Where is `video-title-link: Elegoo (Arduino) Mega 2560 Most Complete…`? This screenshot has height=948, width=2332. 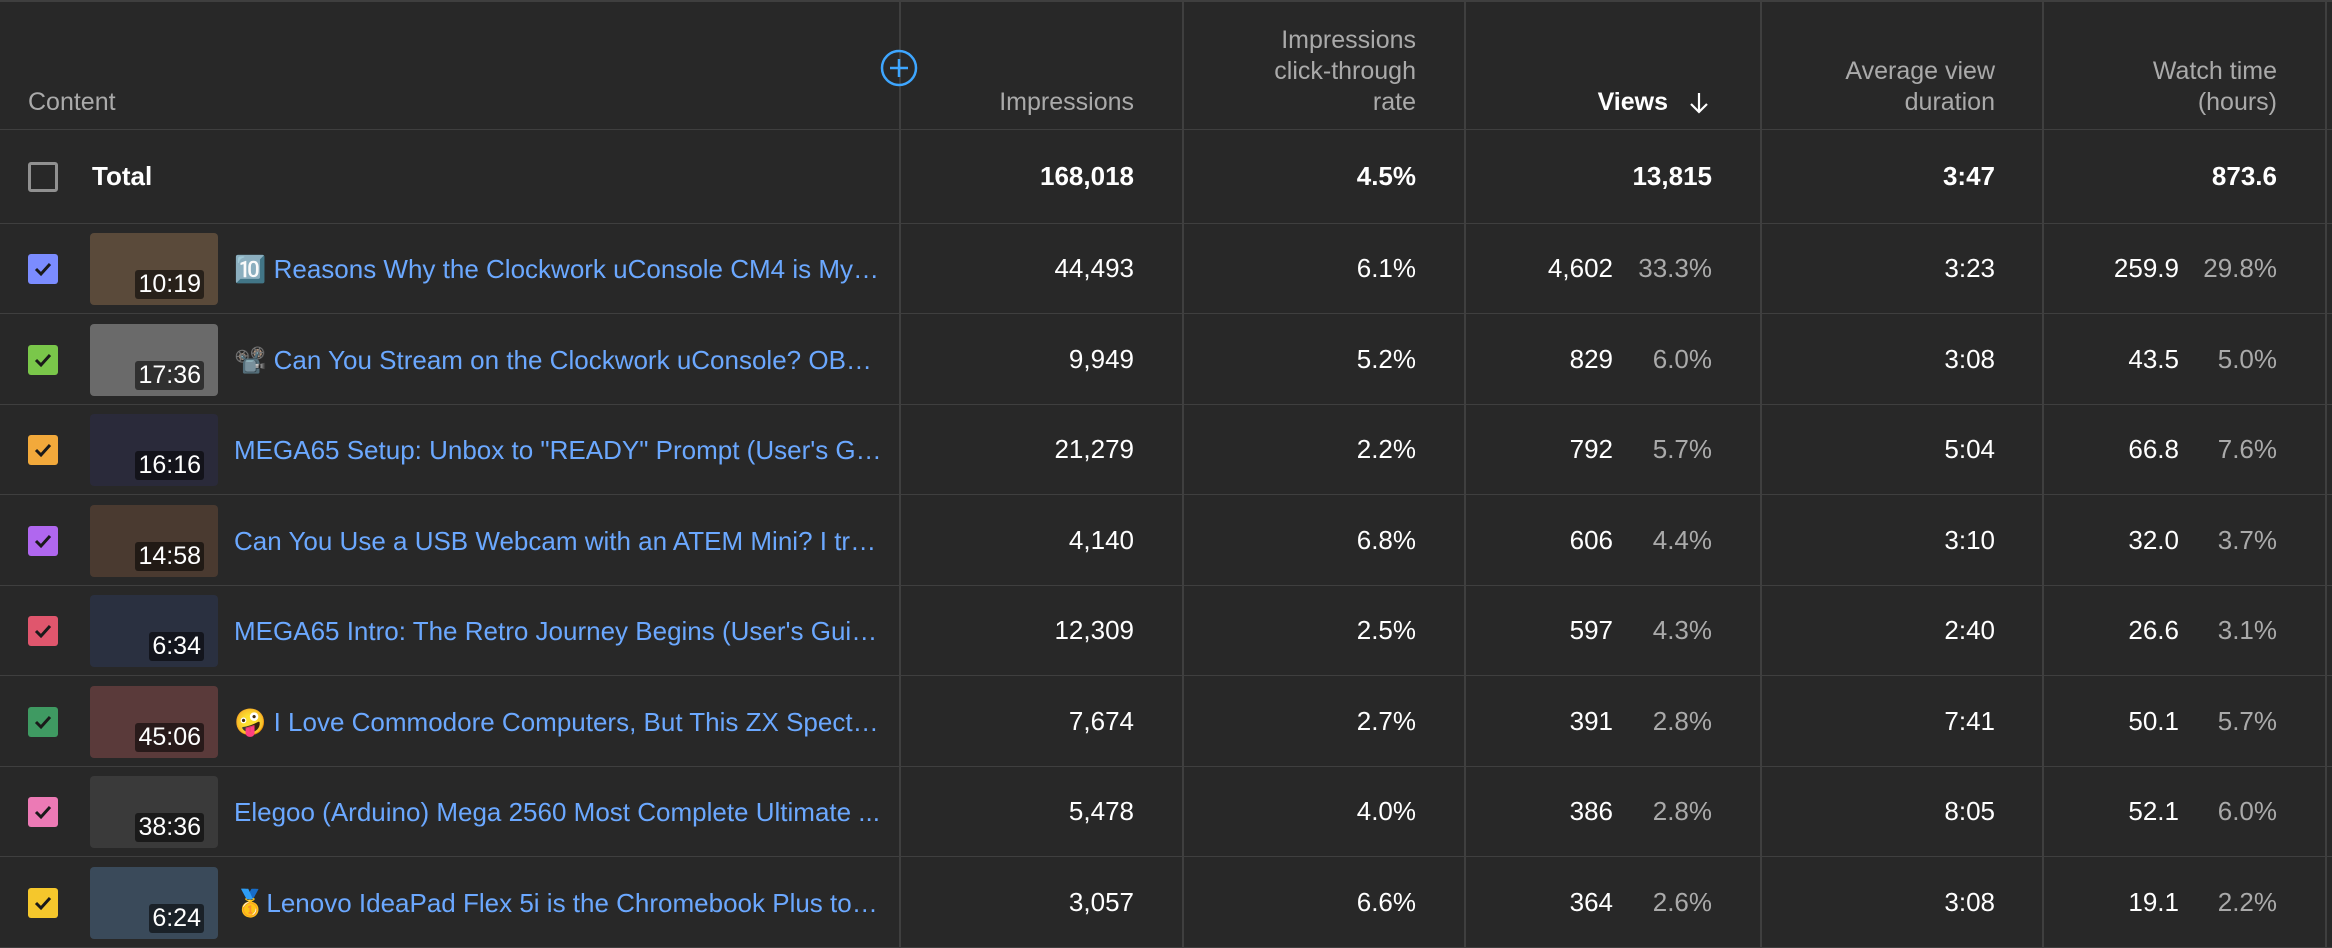
video-title-link: Elegoo (Arduino) Mega 2560 Most Complete… is located at coordinates (557, 812).